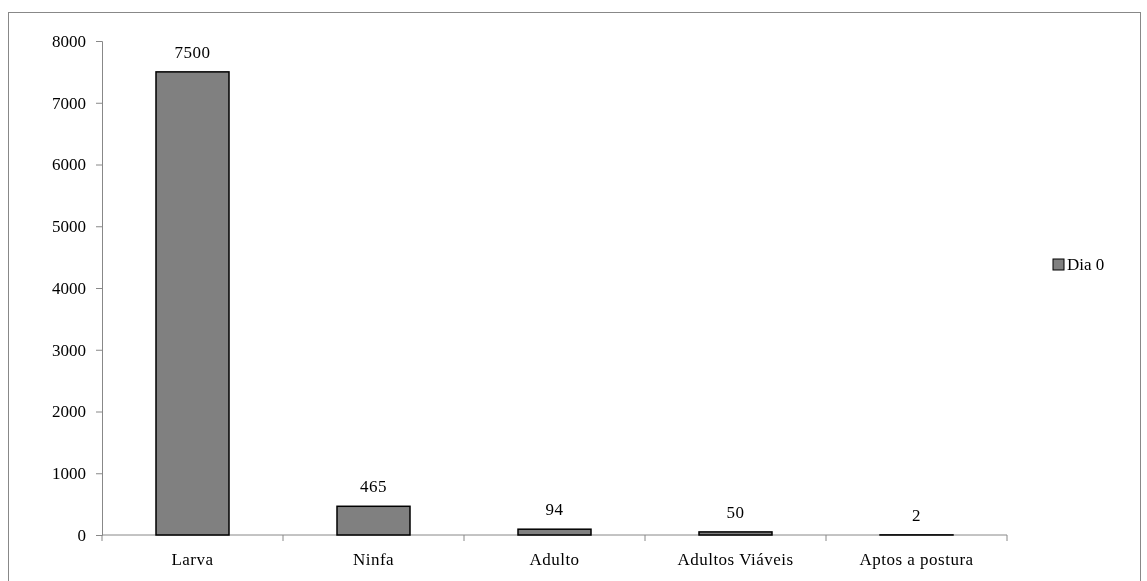 The image size is (1147, 581). Describe the element at coordinates (735, 512) in the screenshot. I see `data-label: 50` at that location.